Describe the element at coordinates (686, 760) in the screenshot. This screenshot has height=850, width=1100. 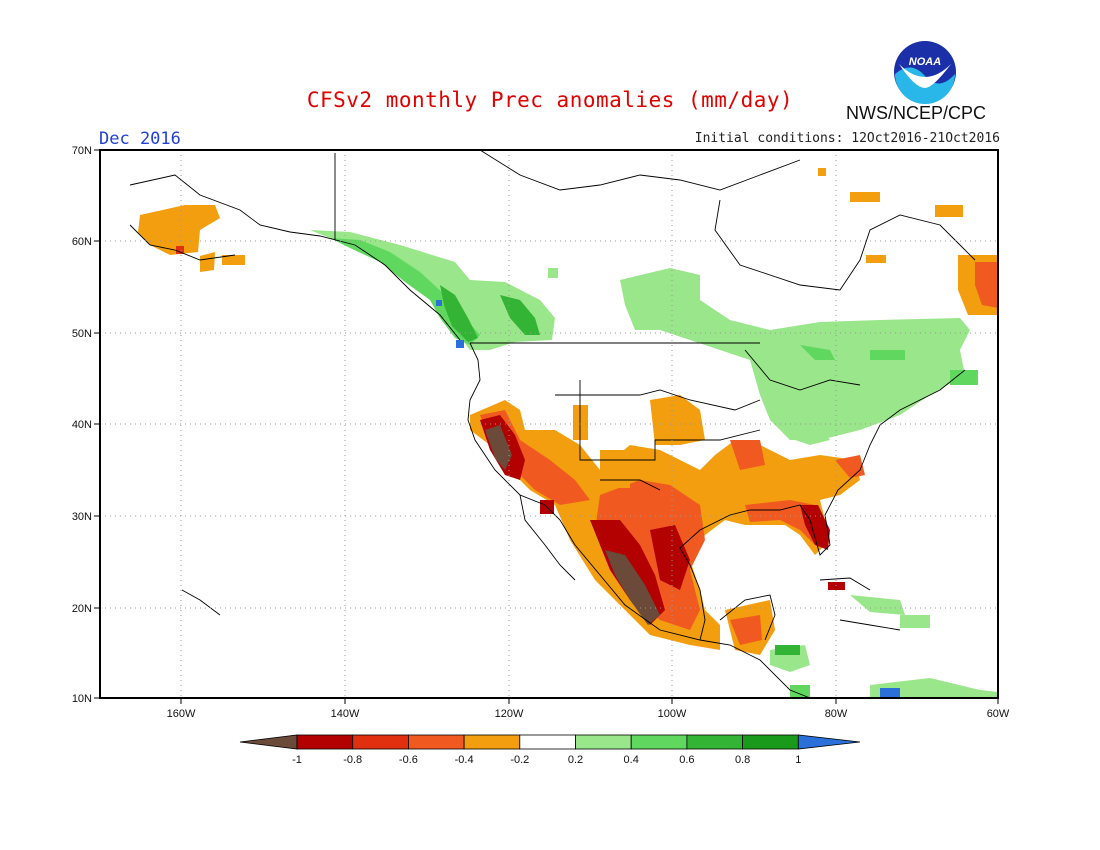
I see `legend-tick-label: 0.6` at that location.